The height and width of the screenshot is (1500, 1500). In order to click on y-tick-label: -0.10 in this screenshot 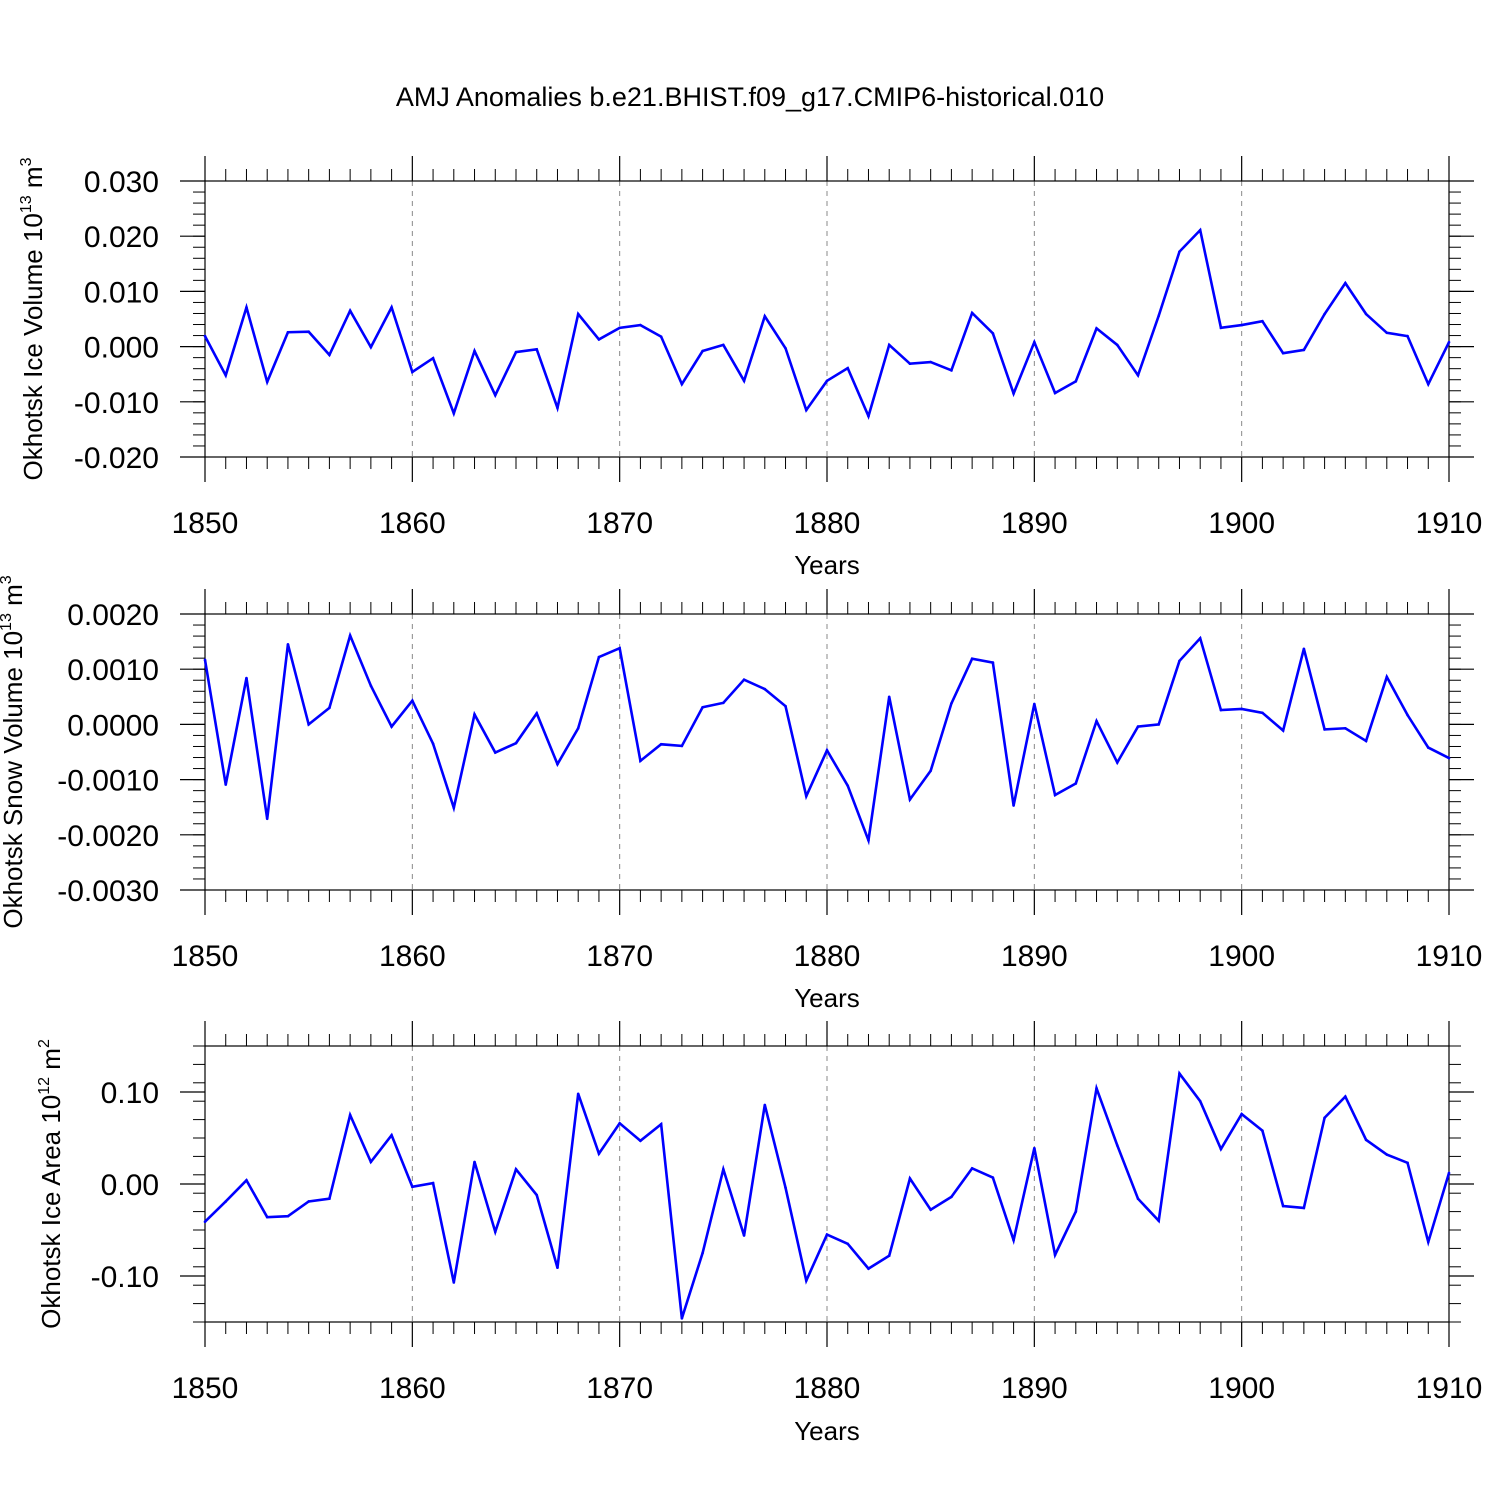, I will do `click(125, 1277)`.